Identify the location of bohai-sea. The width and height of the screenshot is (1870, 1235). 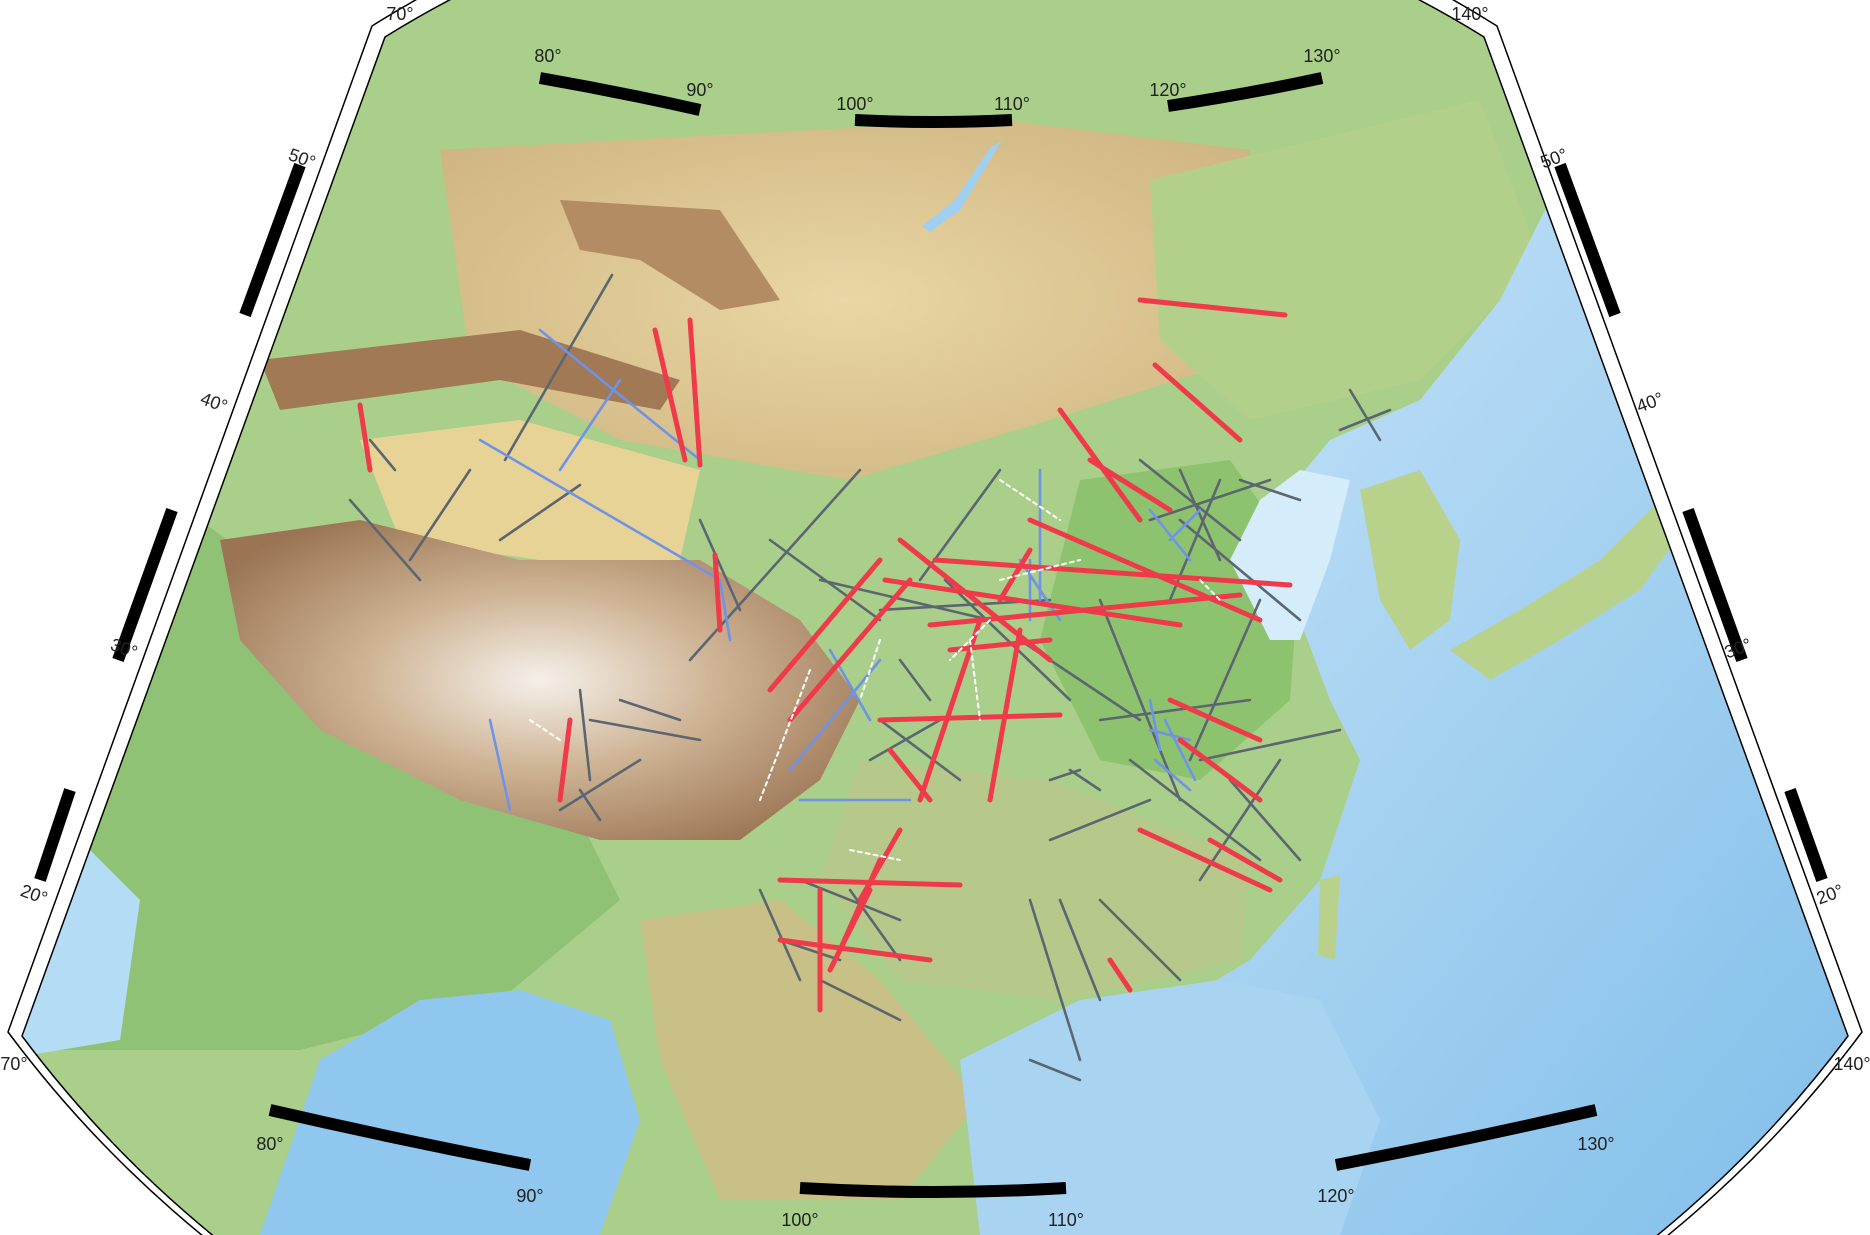
(1290, 555).